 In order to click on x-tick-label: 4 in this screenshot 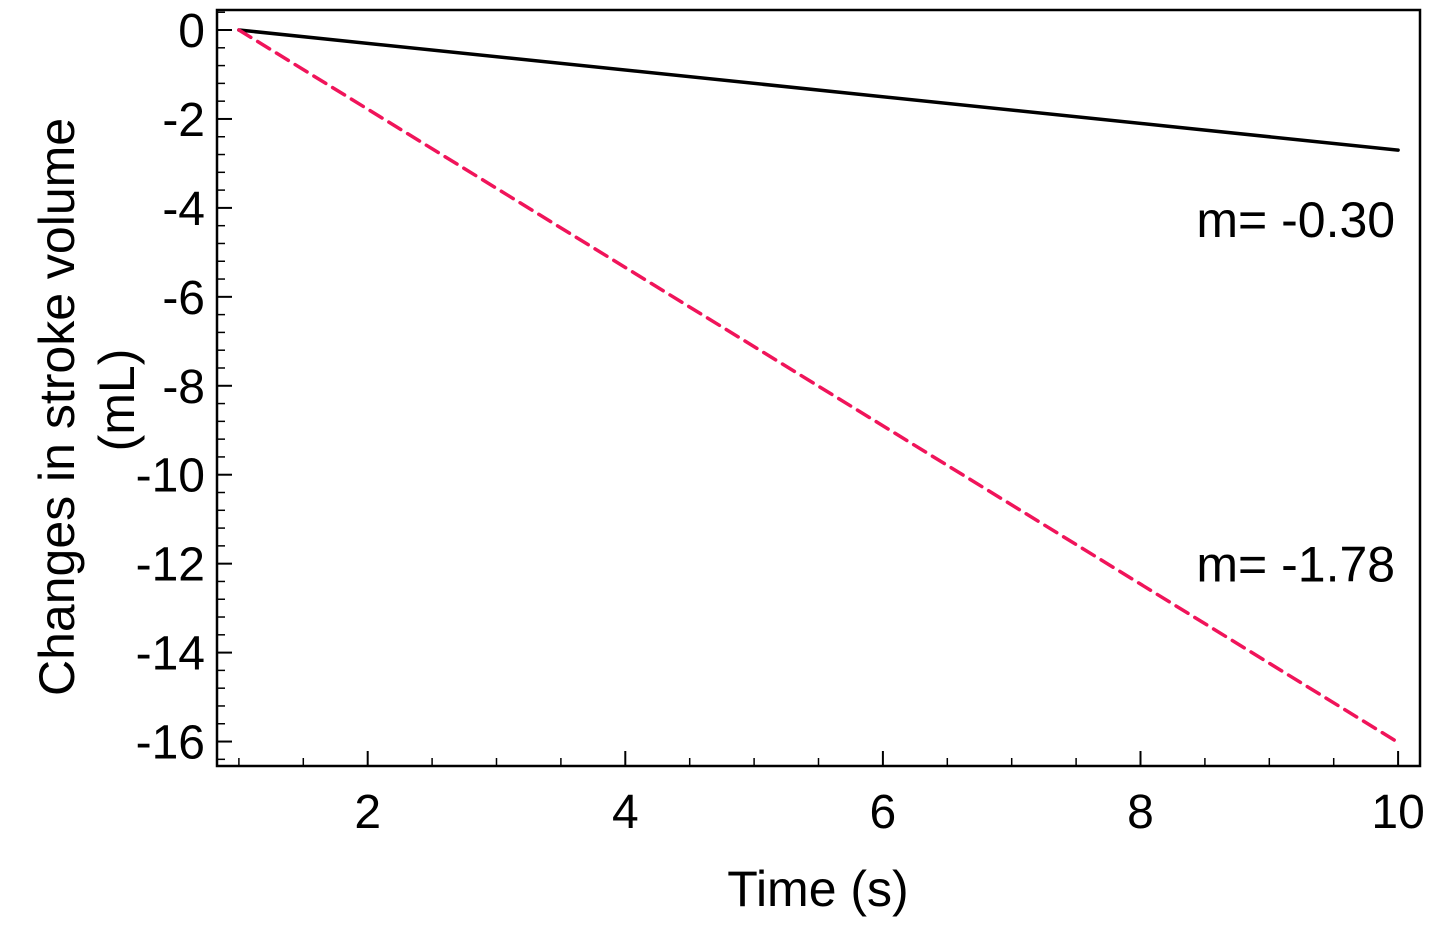, I will do `click(625, 812)`.